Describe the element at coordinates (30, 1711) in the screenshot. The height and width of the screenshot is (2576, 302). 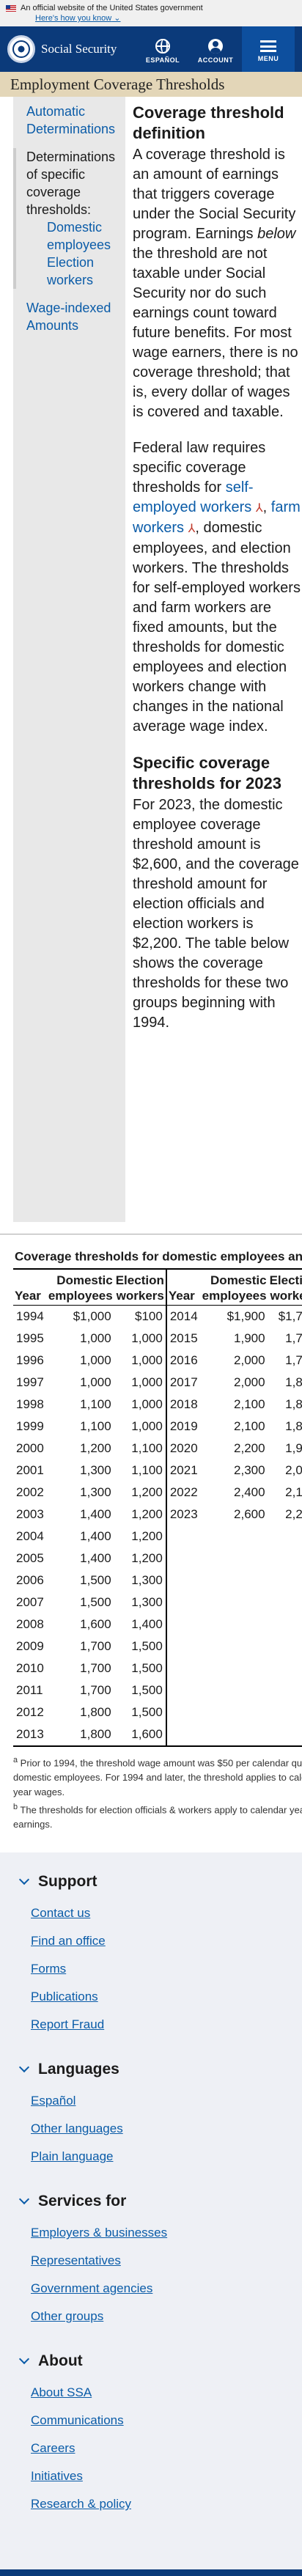
I see `table-cell: 2012` at that location.